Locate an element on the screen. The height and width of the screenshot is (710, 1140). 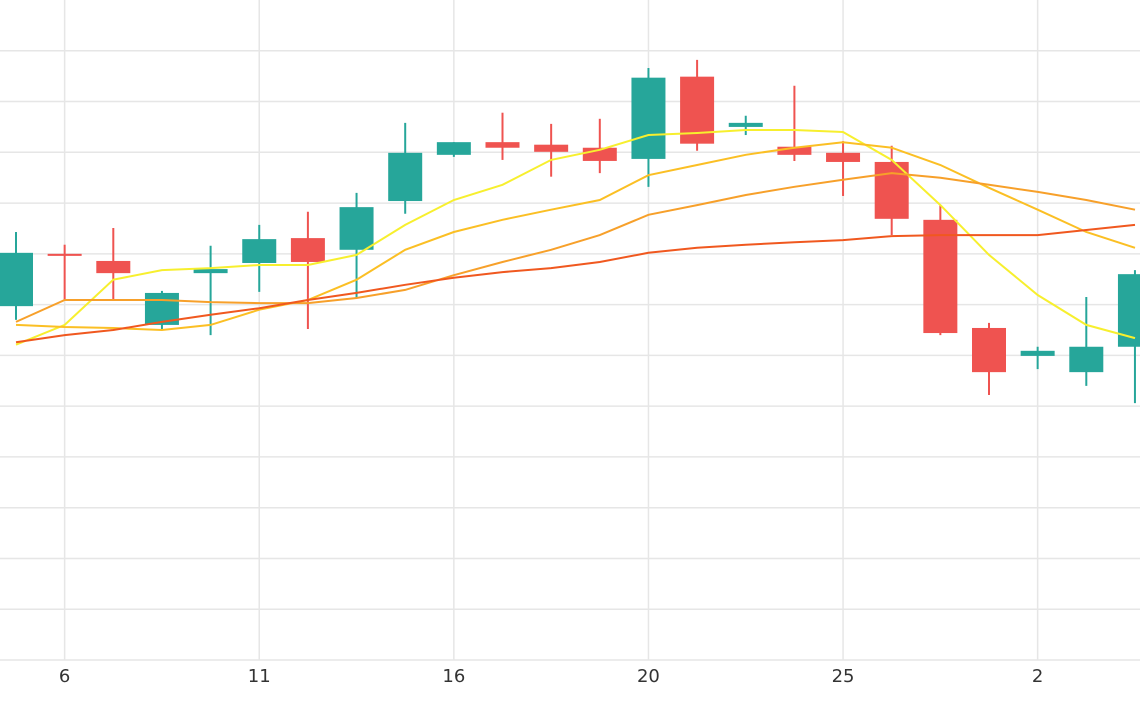
x-tick-label: 20 is located at coordinates (648, 676).